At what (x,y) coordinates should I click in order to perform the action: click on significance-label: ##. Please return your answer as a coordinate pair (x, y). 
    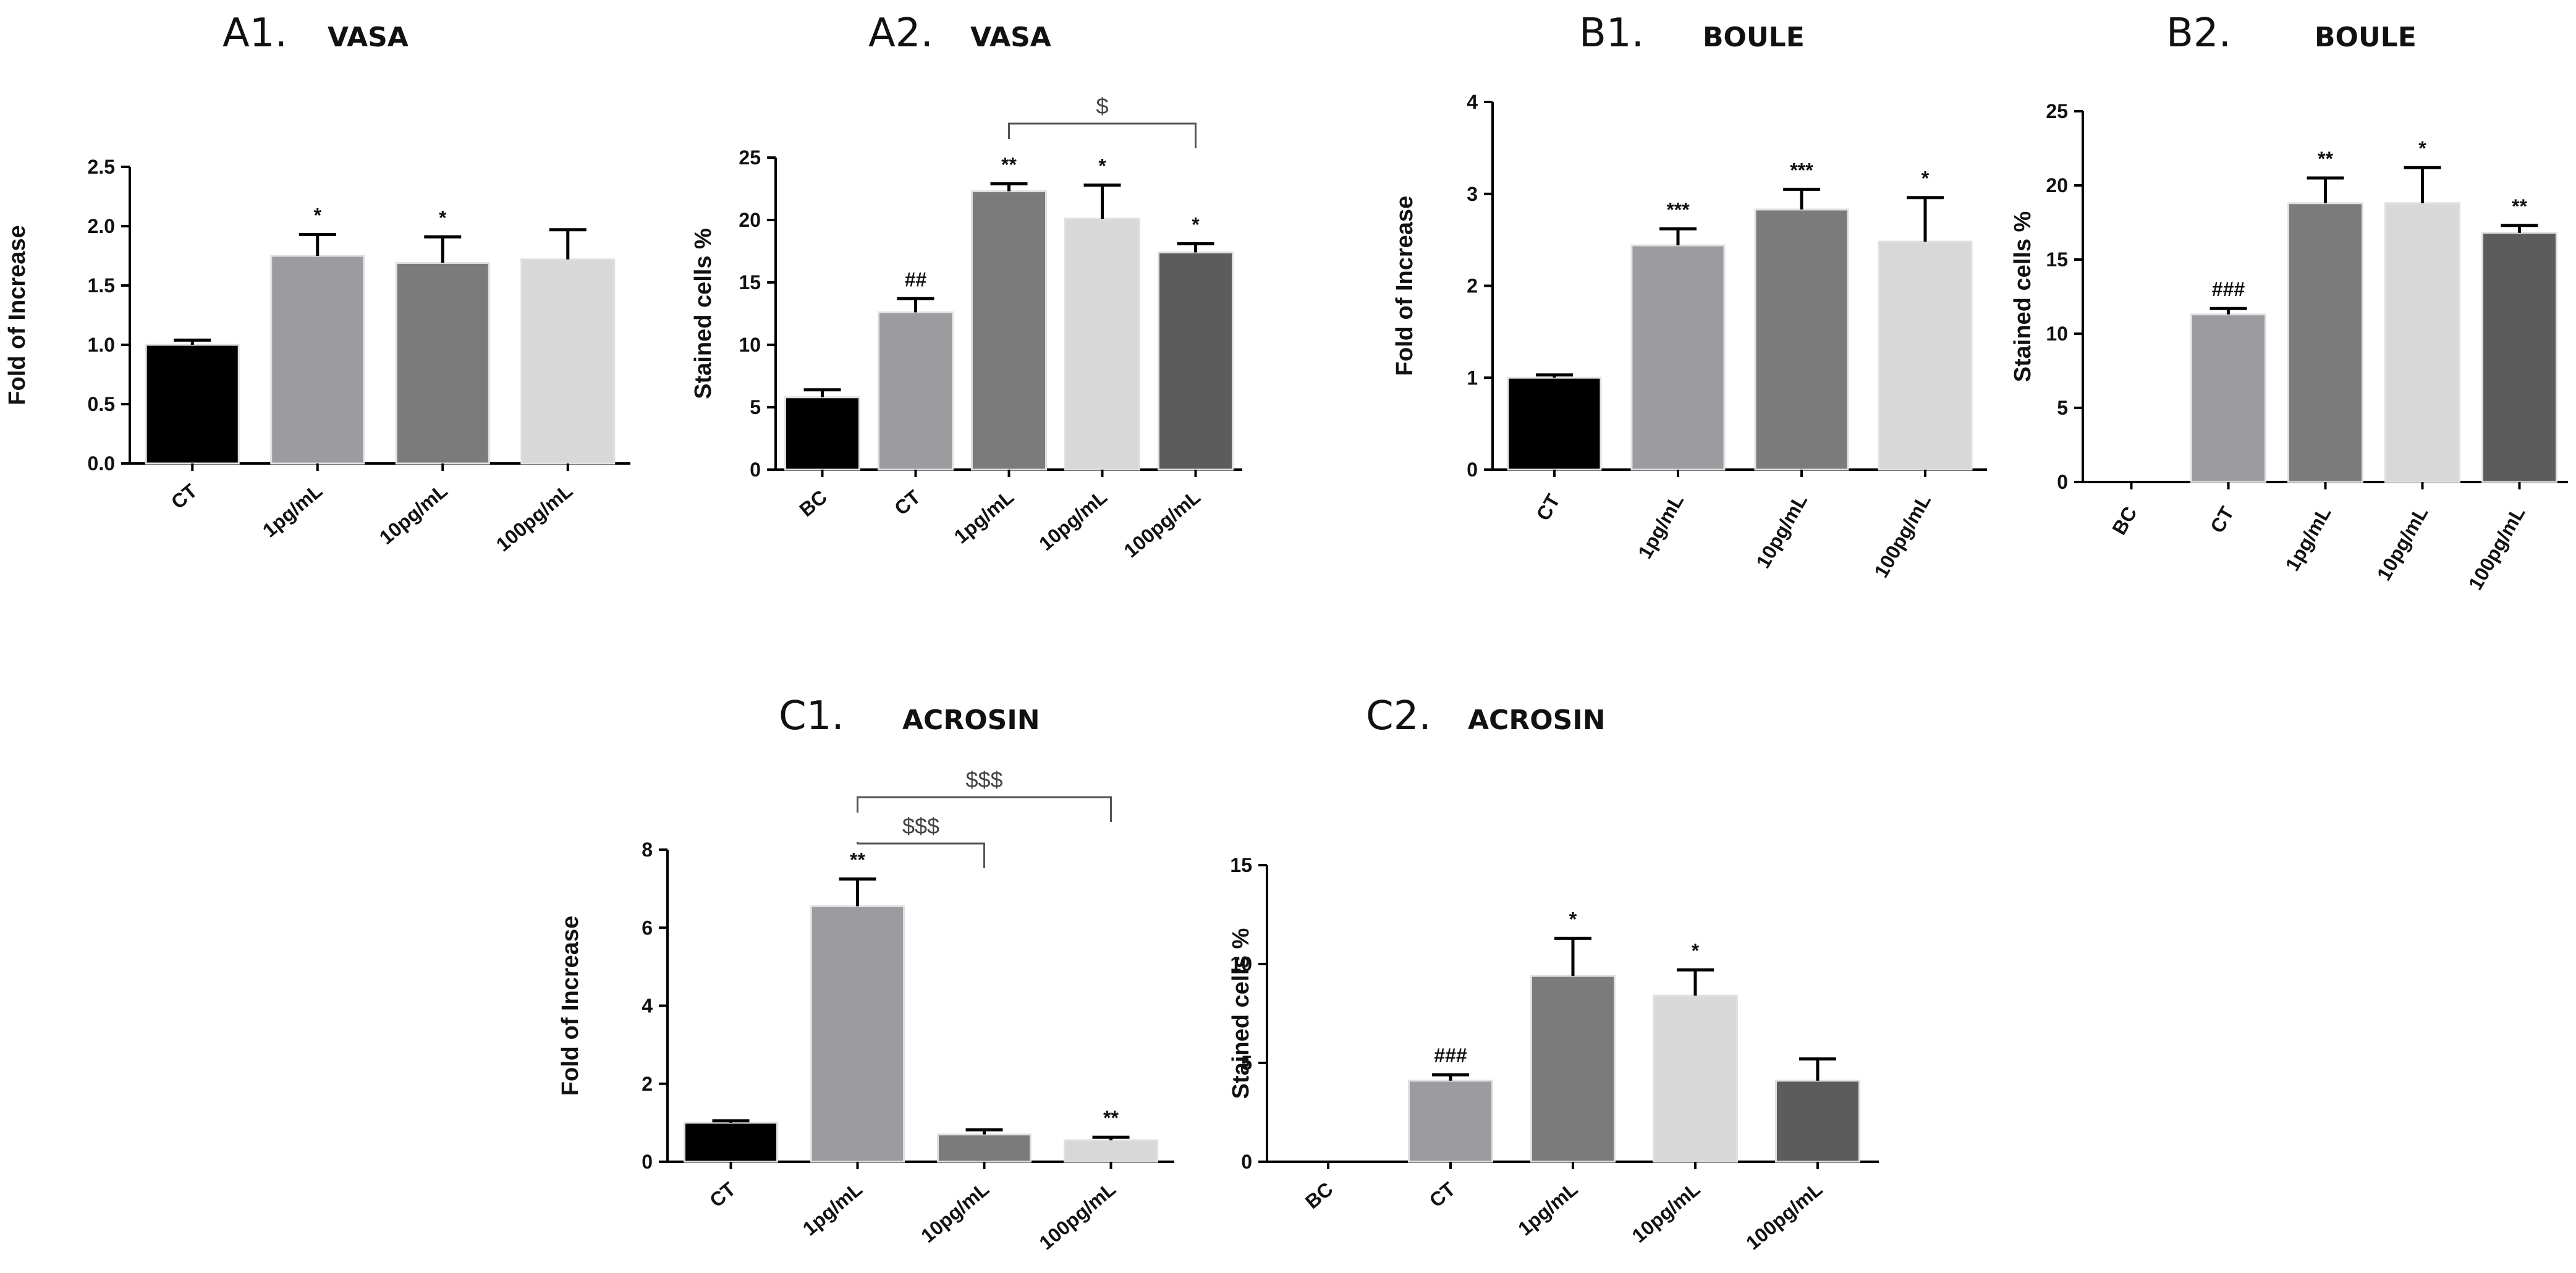
    Looking at the image, I should click on (916, 279).